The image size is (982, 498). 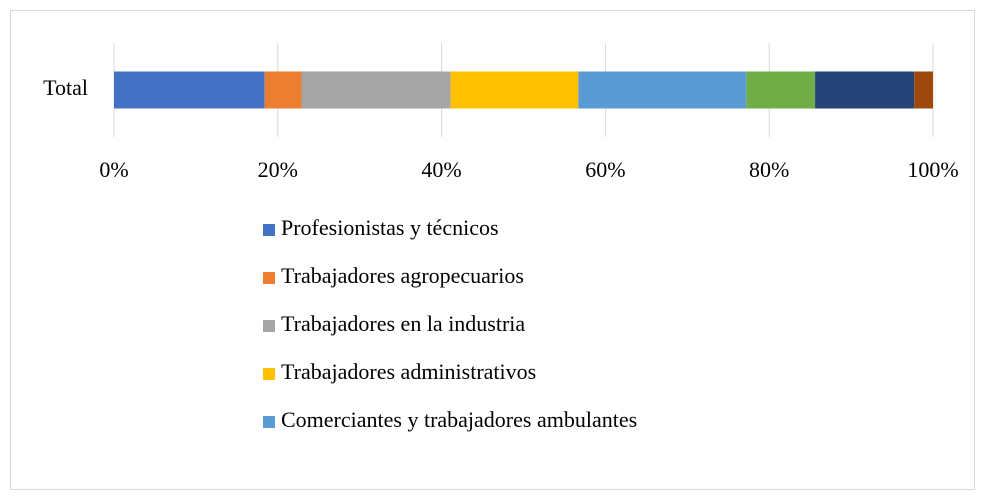 I want to click on x-tick-label: 60%, so click(x=605, y=169).